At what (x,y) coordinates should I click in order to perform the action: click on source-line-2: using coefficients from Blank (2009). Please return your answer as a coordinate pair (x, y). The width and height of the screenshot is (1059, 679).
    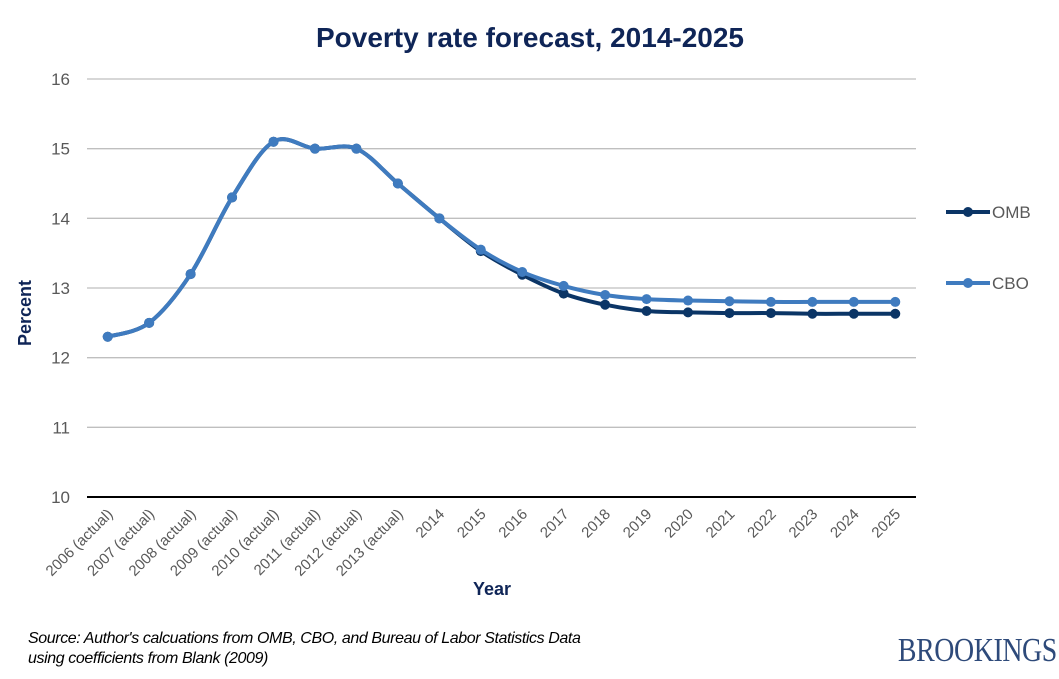
    Looking at the image, I should click on (148, 658).